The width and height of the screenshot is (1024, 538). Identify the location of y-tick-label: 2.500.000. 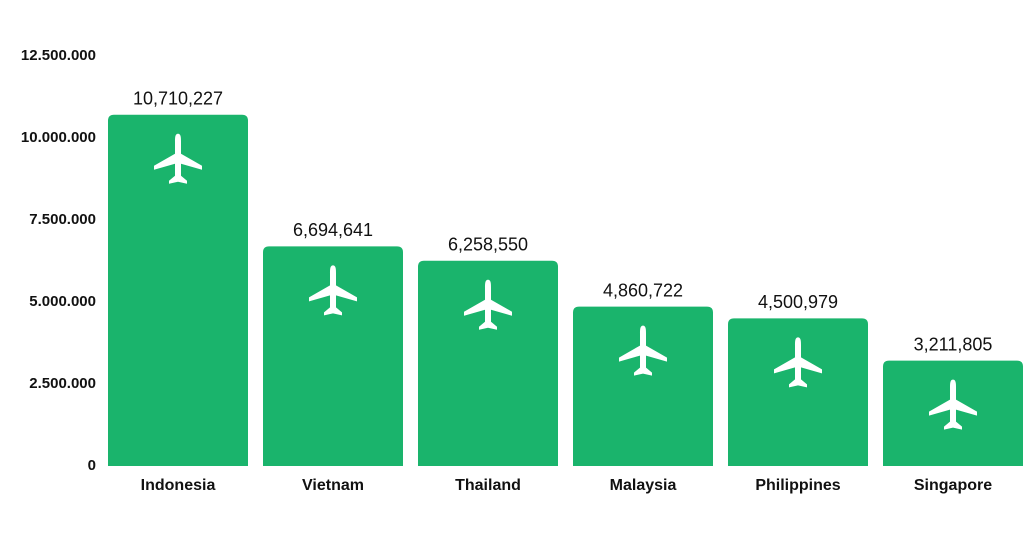
(62, 383).